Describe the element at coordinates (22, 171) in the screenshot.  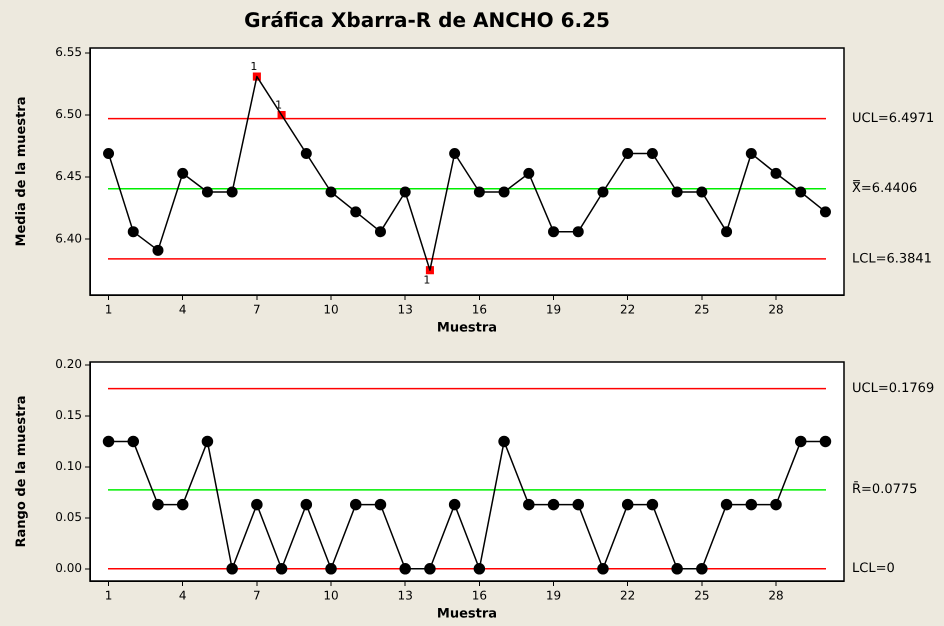
I see `y-axis-title: Media de la muestra` at that location.